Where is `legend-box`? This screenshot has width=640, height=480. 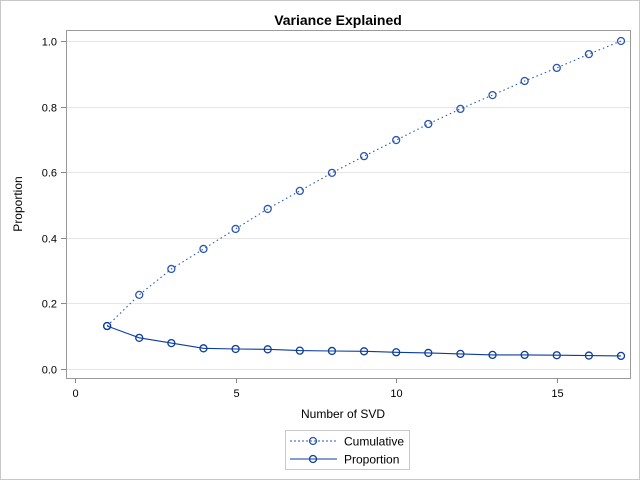 legend-box is located at coordinates (347, 450).